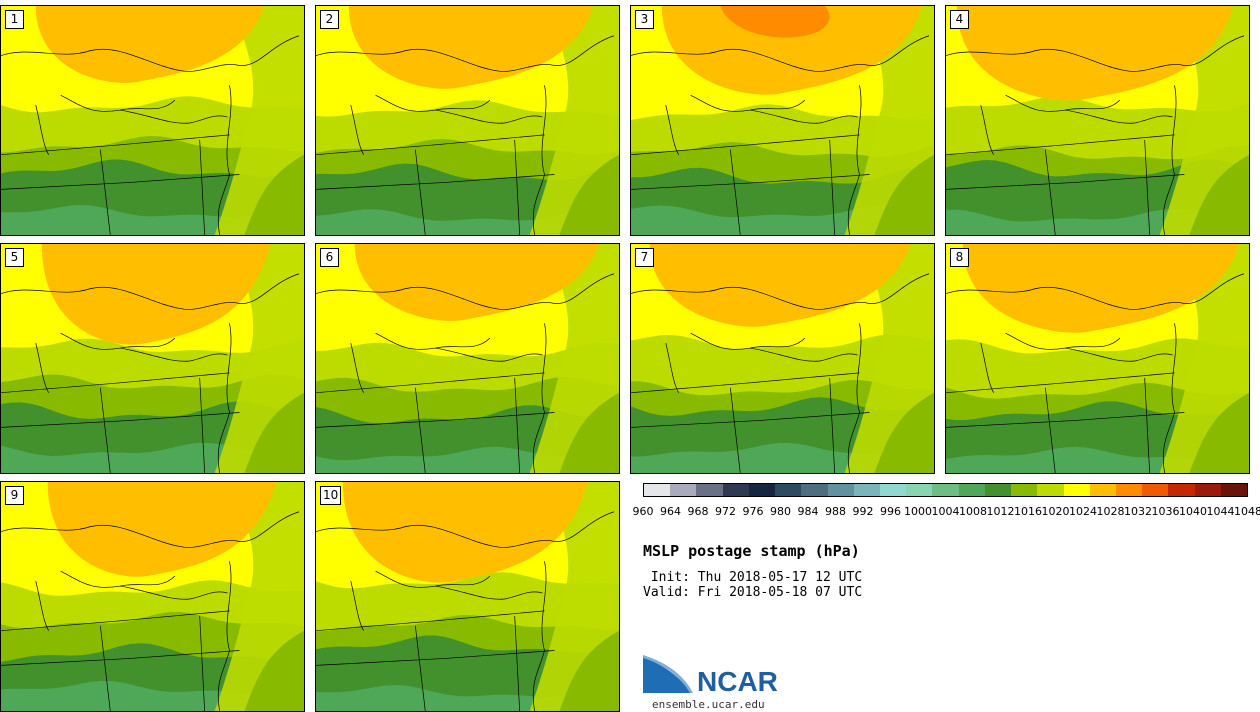 The height and width of the screenshot is (712, 1260). I want to click on panel-number: 2, so click(329, 19).